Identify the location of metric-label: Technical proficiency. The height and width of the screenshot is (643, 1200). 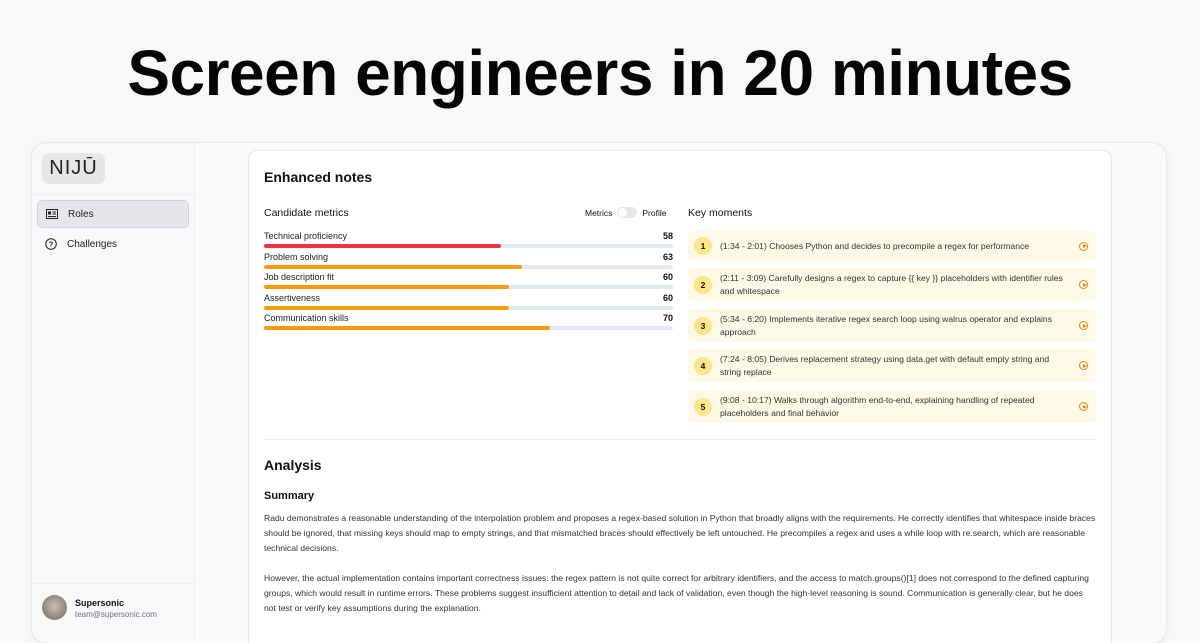
(306, 236).